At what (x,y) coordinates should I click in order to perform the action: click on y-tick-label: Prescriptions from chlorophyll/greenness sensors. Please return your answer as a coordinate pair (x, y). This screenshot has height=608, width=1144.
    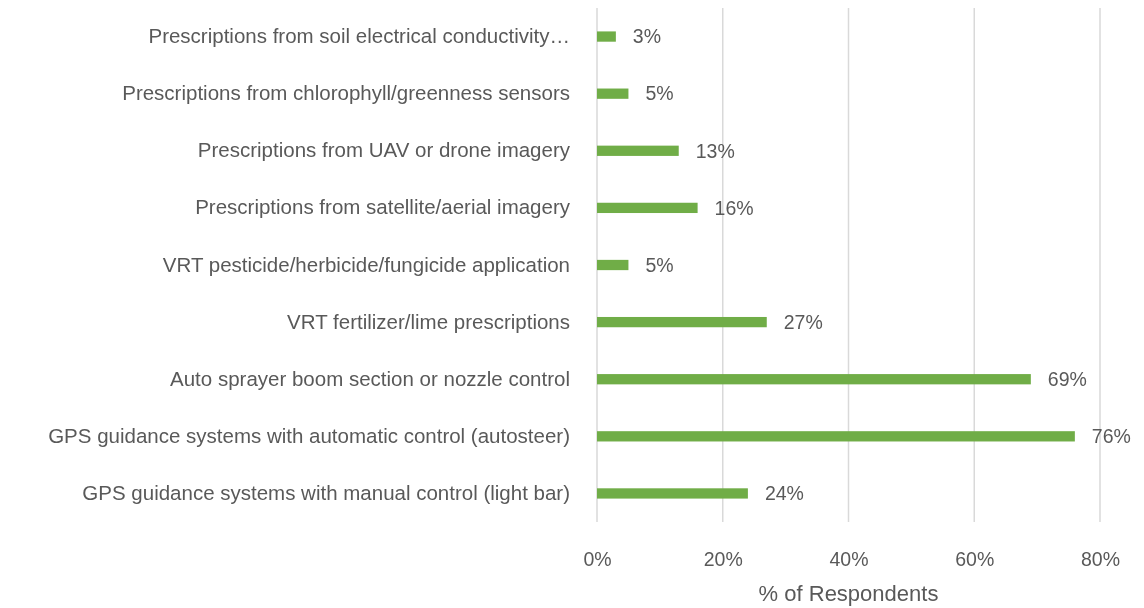
    Looking at the image, I should click on (346, 93).